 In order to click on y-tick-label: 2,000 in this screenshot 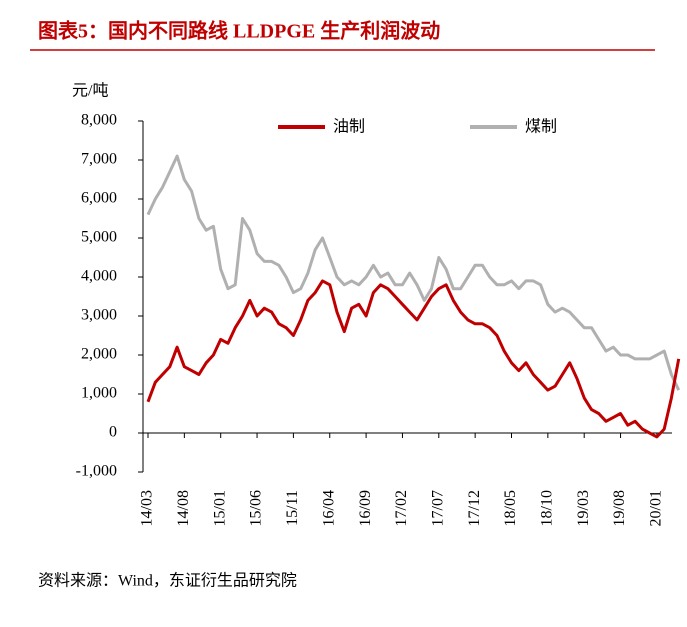, I will do `click(99, 354)`.